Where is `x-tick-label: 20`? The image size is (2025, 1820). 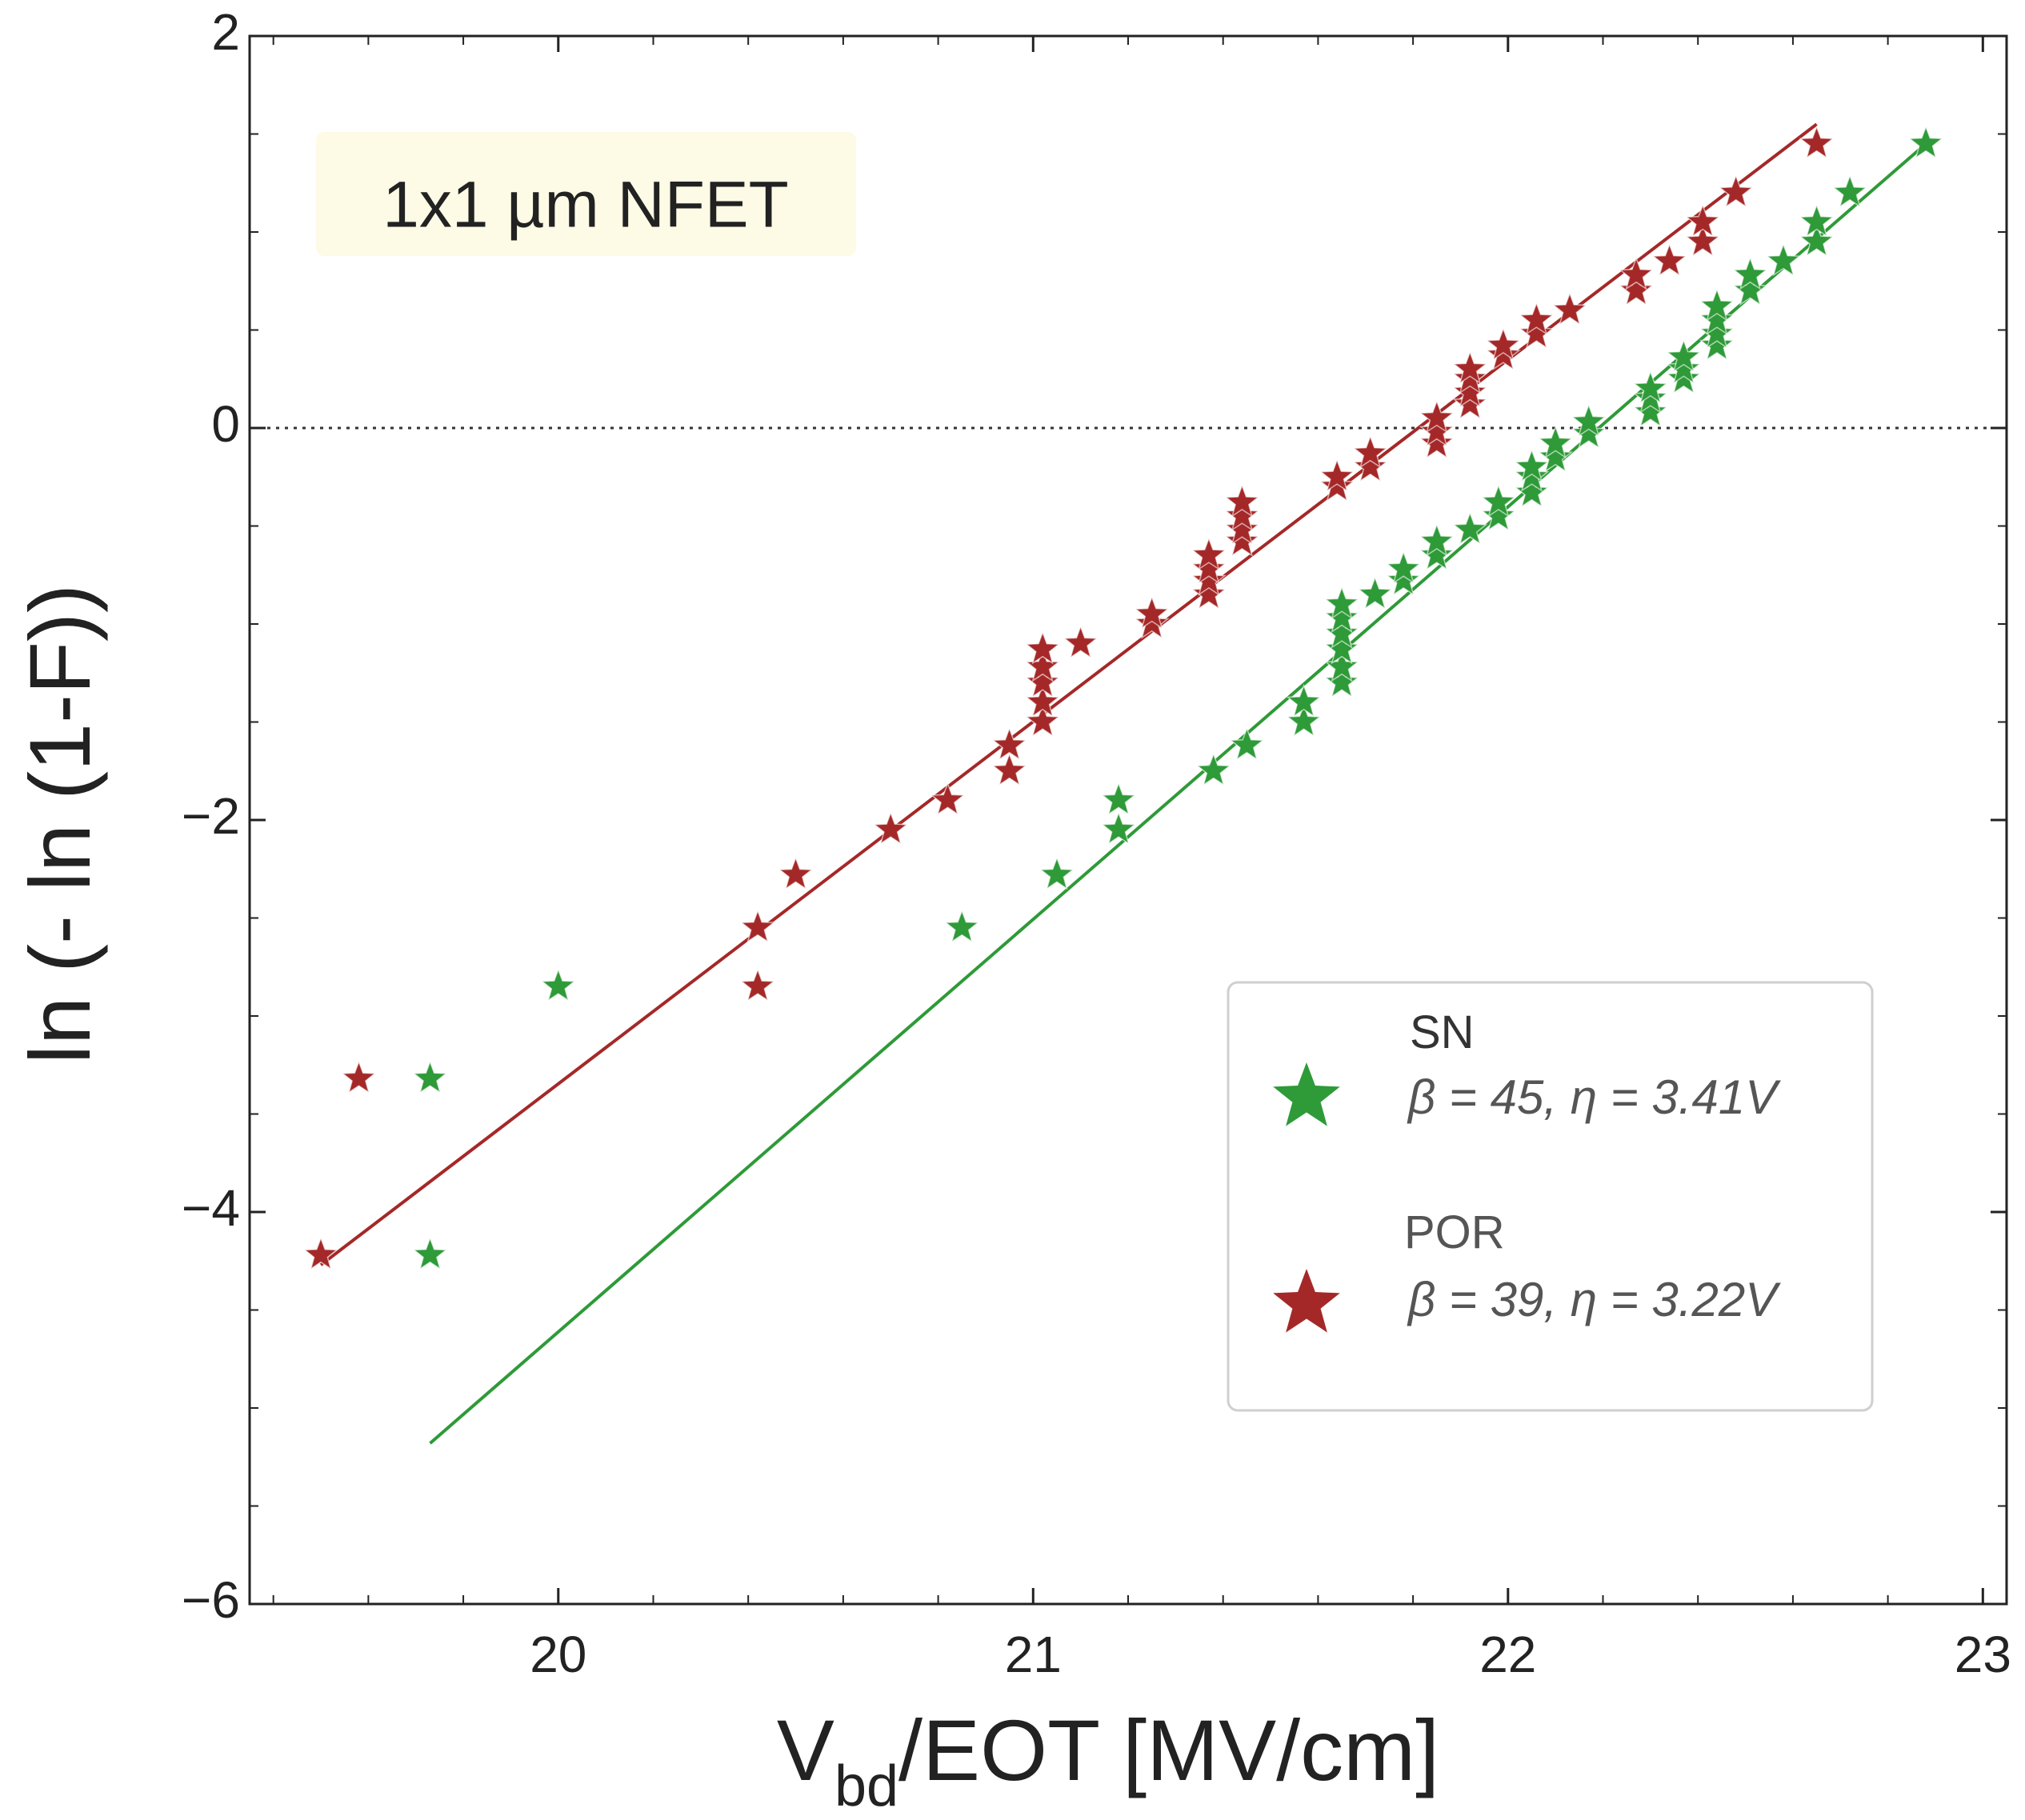
x-tick-label: 20 is located at coordinates (558, 1654).